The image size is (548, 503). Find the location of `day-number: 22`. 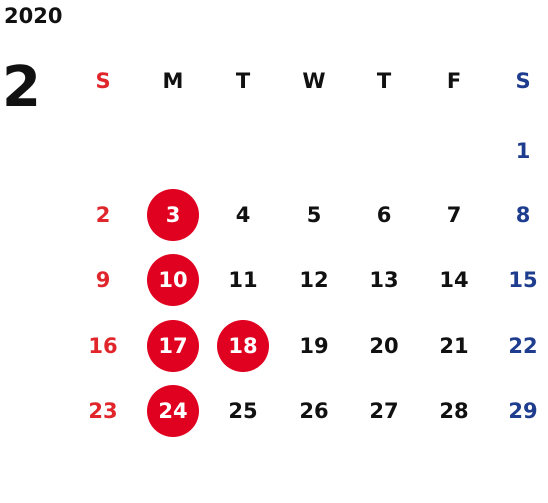

day-number: 22 is located at coordinates (523, 346).